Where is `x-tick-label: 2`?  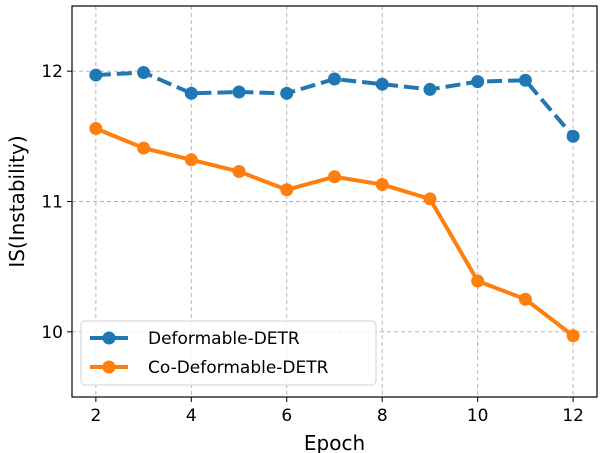
x-tick-label: 2 is located at coordinates (95, 416).